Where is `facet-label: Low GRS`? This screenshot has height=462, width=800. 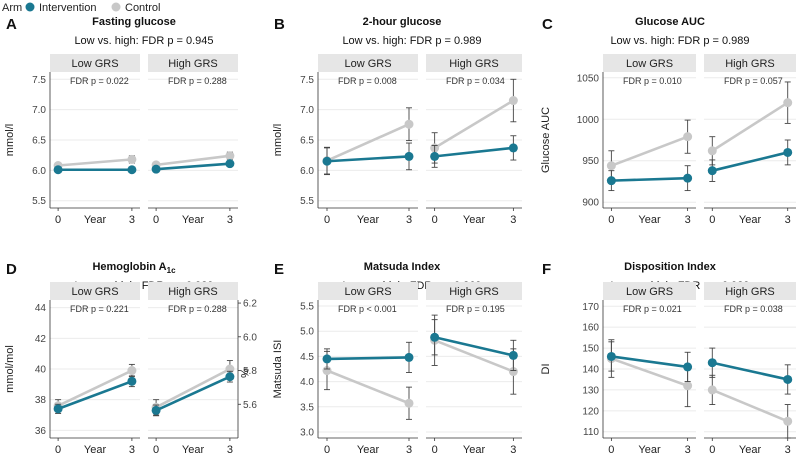 facet-label: Low GRS is located at coordinates (94, 292).